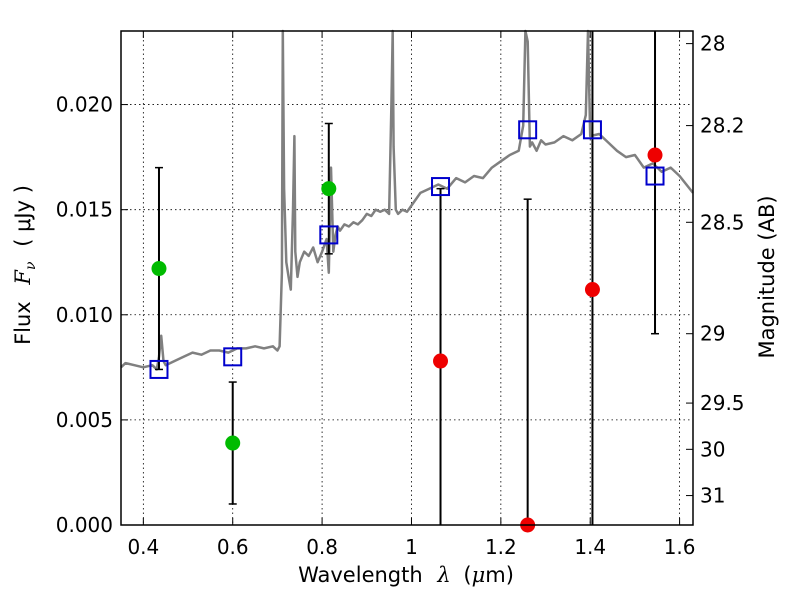 The image size is (800, 600). Describe the element at coordinates (143, 547) in the screenshot. I see `x-tick-label: 0.4` at that location.